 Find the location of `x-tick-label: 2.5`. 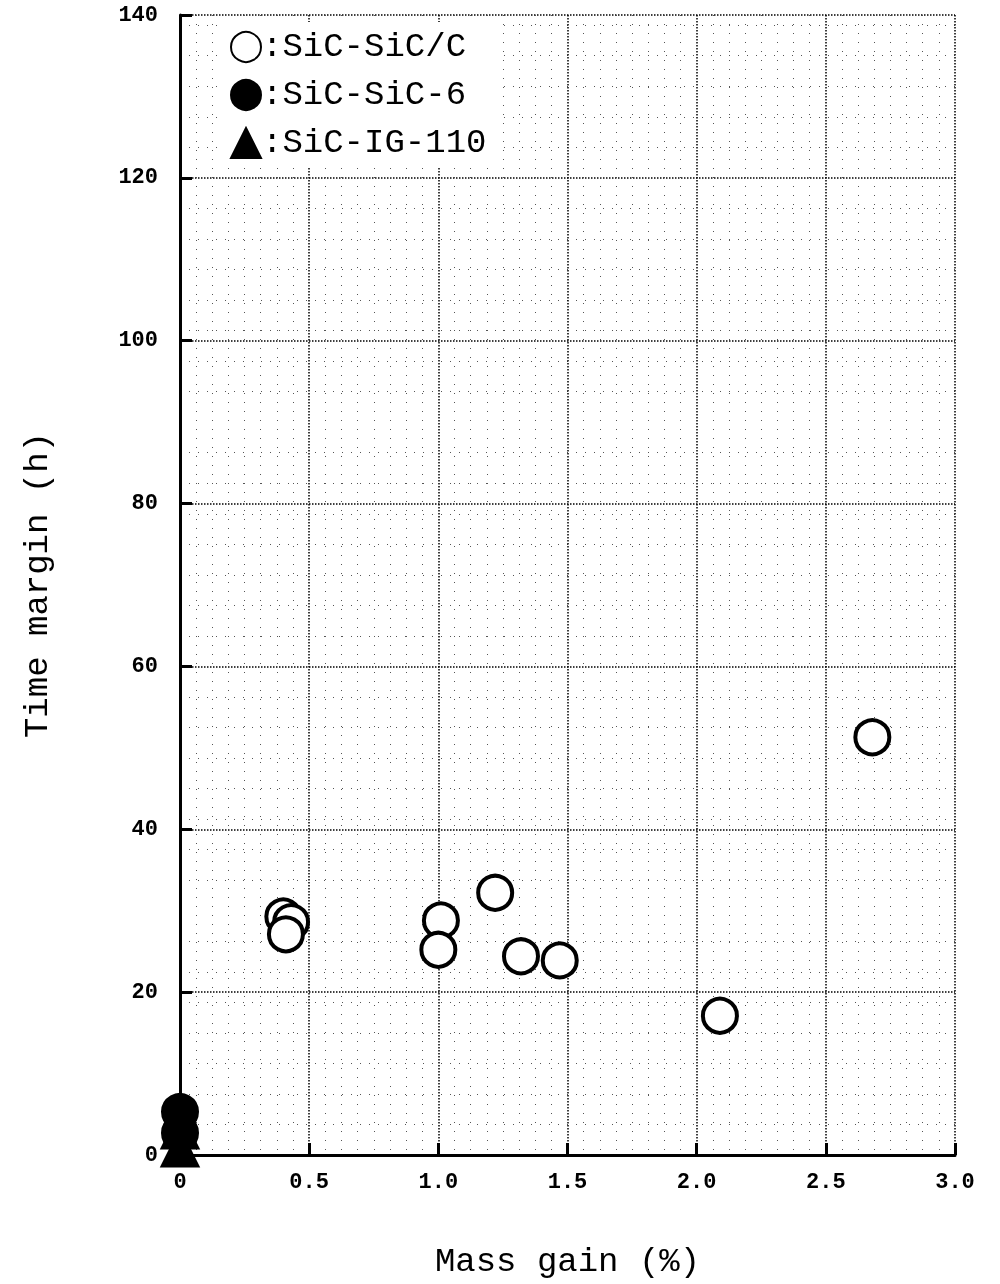

x-tick-label: 2.5 is located at coordinates (826, 1182).